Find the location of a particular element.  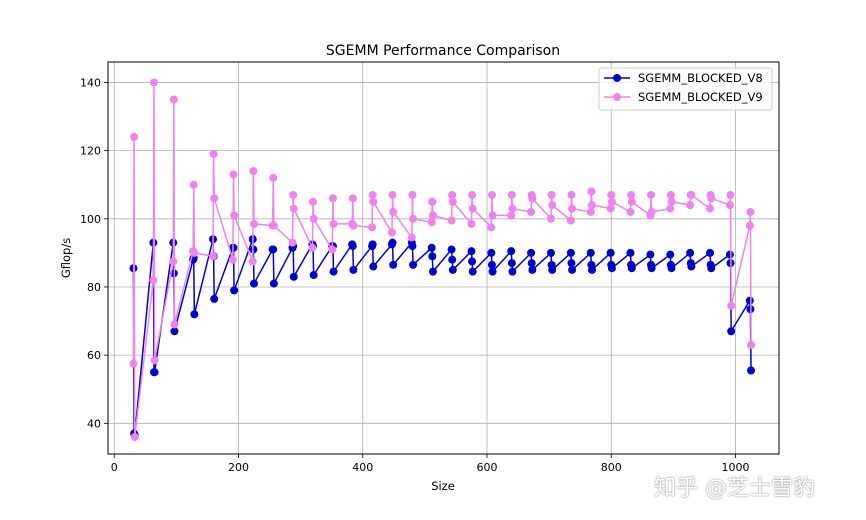

legend-label-v8: SGEMM_BLOCKED_V8 is located at coordinates (700, 78).